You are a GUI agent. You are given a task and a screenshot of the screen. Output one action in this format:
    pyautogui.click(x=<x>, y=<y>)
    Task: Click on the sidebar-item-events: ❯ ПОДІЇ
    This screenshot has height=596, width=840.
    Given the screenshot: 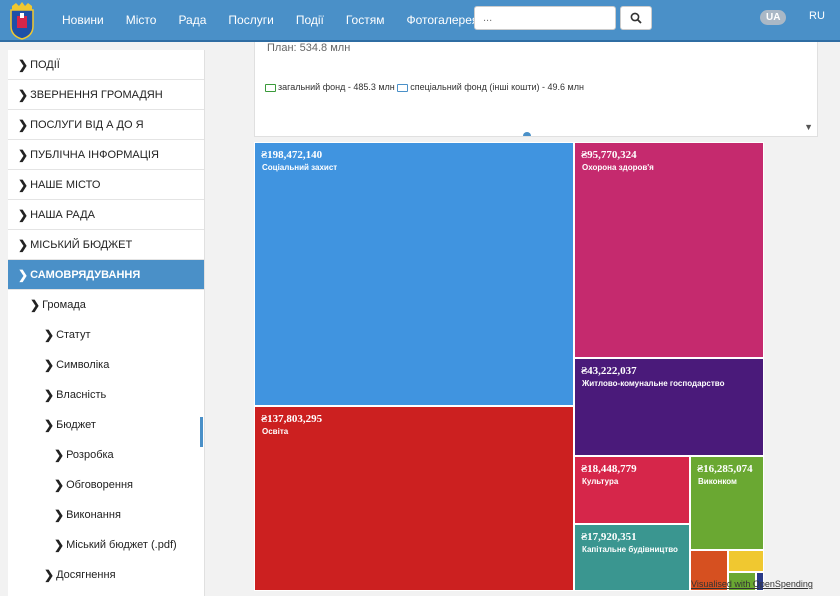 What is the action you would take?
    pyautogui.click(x=106, y=65)
    